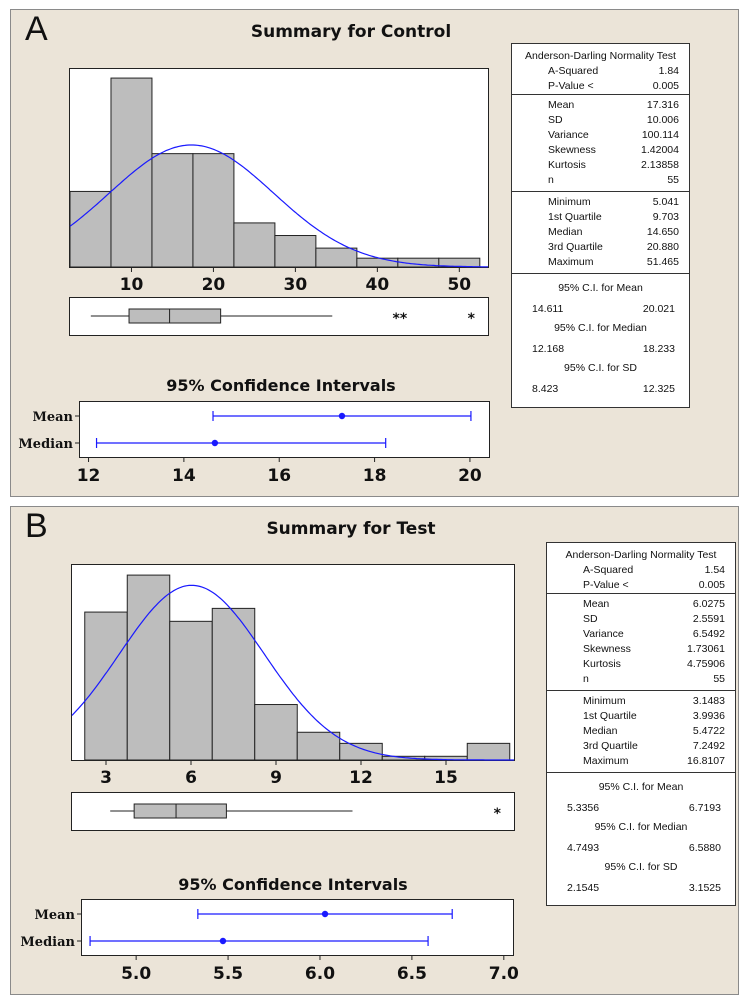 The width and height of the screenshot is (750, 1003). What do you see at coordinates (708, 746) in the screenshot?
I see `stat-value: 7.2492` at bounding box center [708, 746].